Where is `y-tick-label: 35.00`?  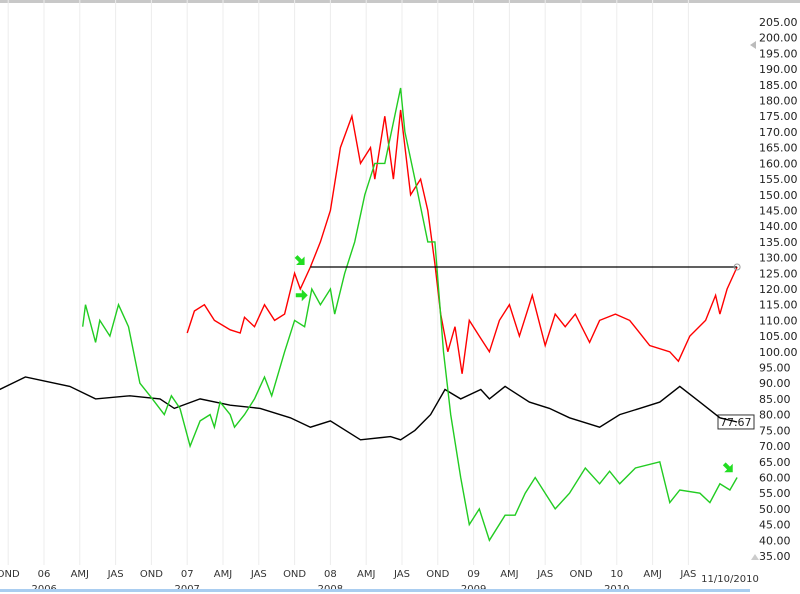
y-tick-label: 35.00 is located at coordinates (775, 556).